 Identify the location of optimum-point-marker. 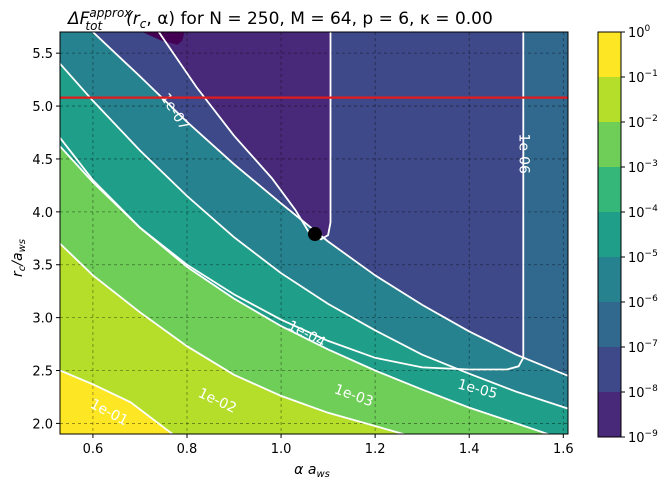
(314, 234).